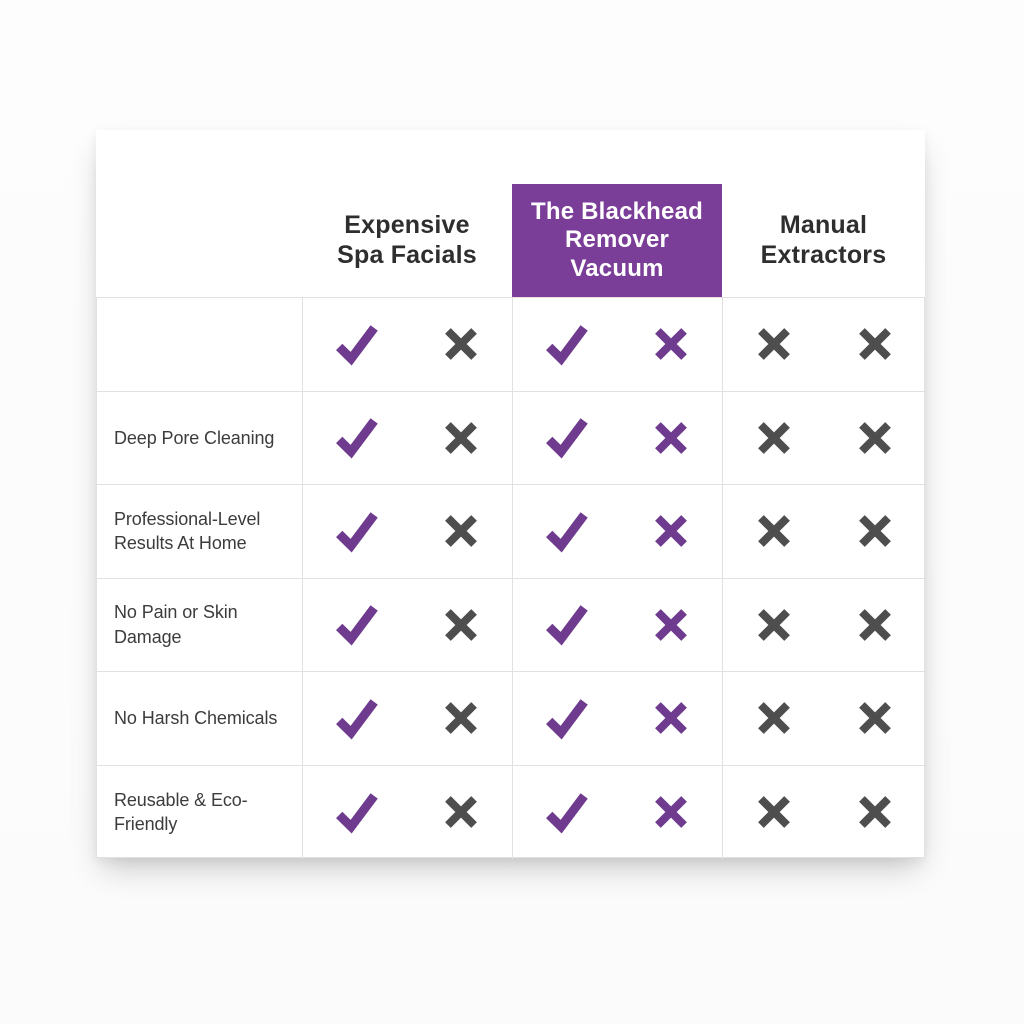 Image resolution: width=1024 pixels, height=1024 pixels. I want to click on column-header-blackhead-remover-vacuum: The Blackhead Remover Vacuum, so click(617, 240).